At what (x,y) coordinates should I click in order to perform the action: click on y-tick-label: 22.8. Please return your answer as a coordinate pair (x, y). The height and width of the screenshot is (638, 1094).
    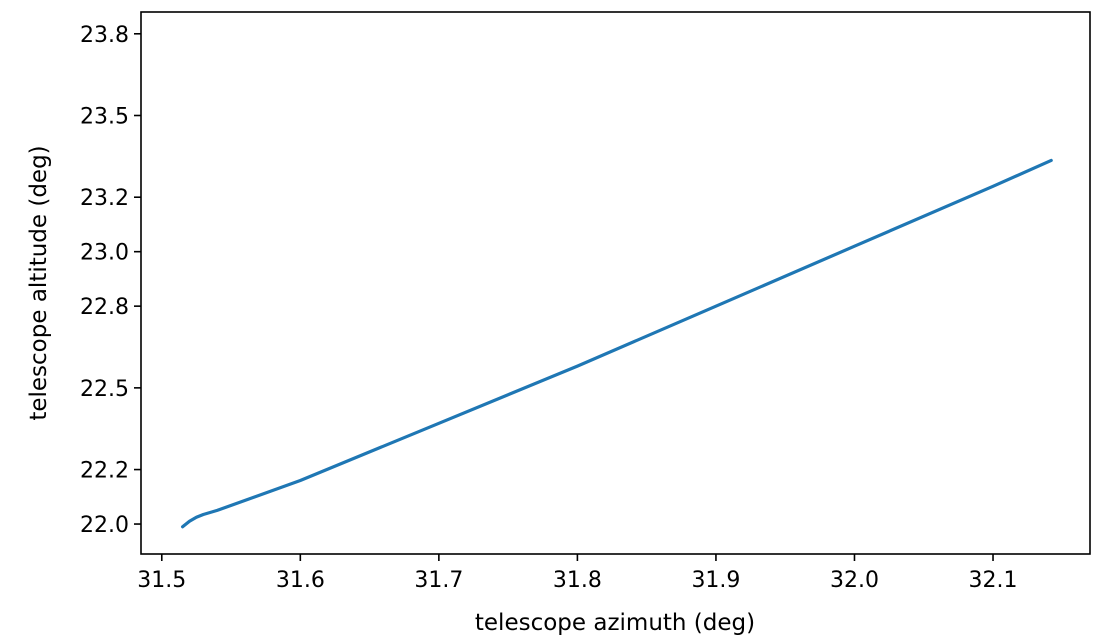
    Looking at the image, I should click on (104, 307).